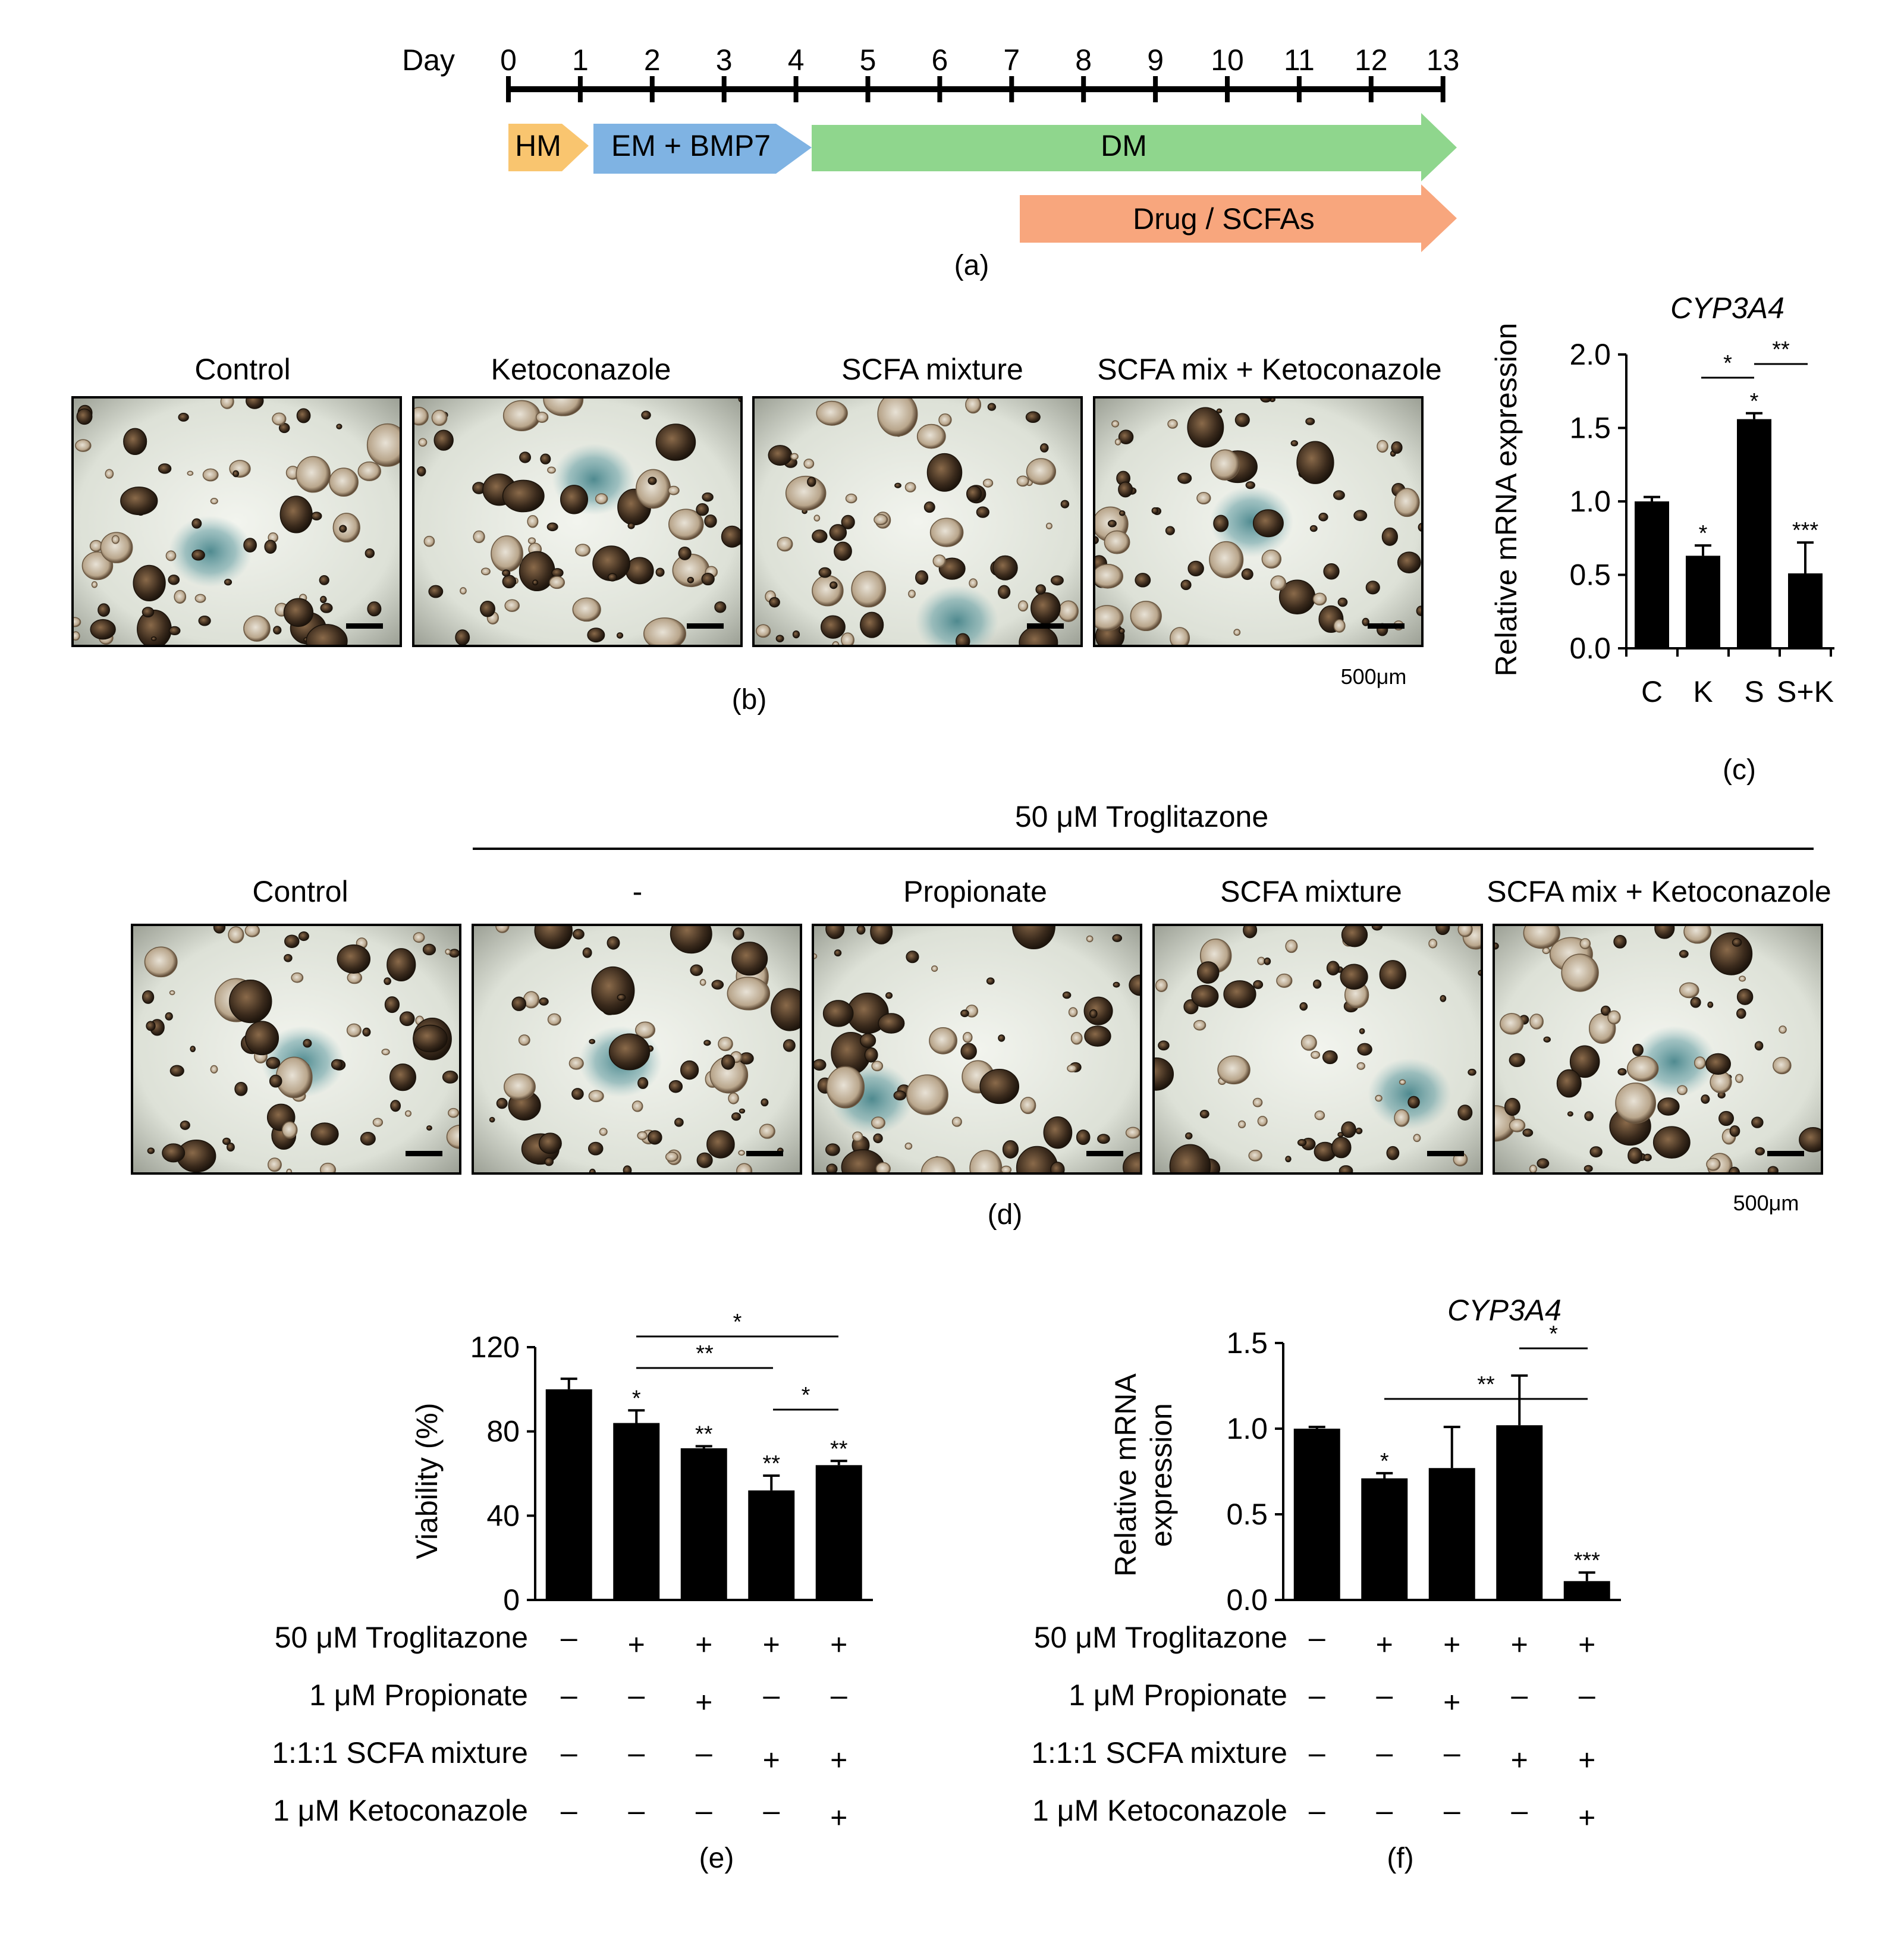 This screenshot has width=1904, height=1936. What do you see at coordinates (691, 145) in the screenshot?
I see `stage-label-em: EM + BMP7` at bounding box center [691, 145].